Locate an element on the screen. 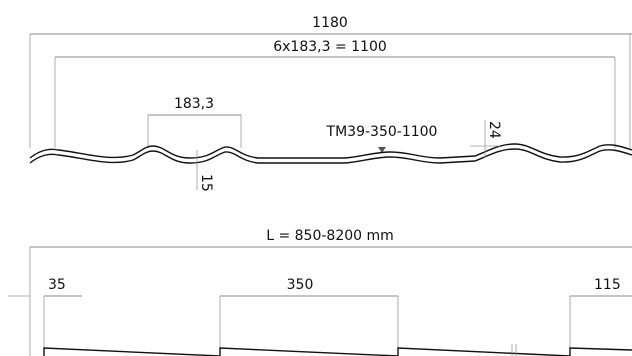  total-width-label: 1180 is located at coordinates (330, 23).